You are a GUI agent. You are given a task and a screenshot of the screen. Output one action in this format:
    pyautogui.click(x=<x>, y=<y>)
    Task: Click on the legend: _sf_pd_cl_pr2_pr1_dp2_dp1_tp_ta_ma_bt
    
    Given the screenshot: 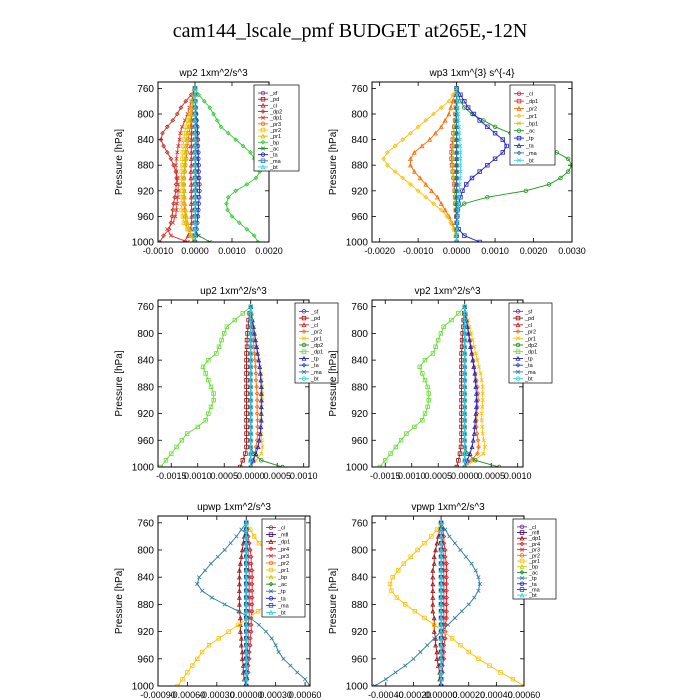 What is the action you would take?
    pyautogui.click(x=316, y=343)
    